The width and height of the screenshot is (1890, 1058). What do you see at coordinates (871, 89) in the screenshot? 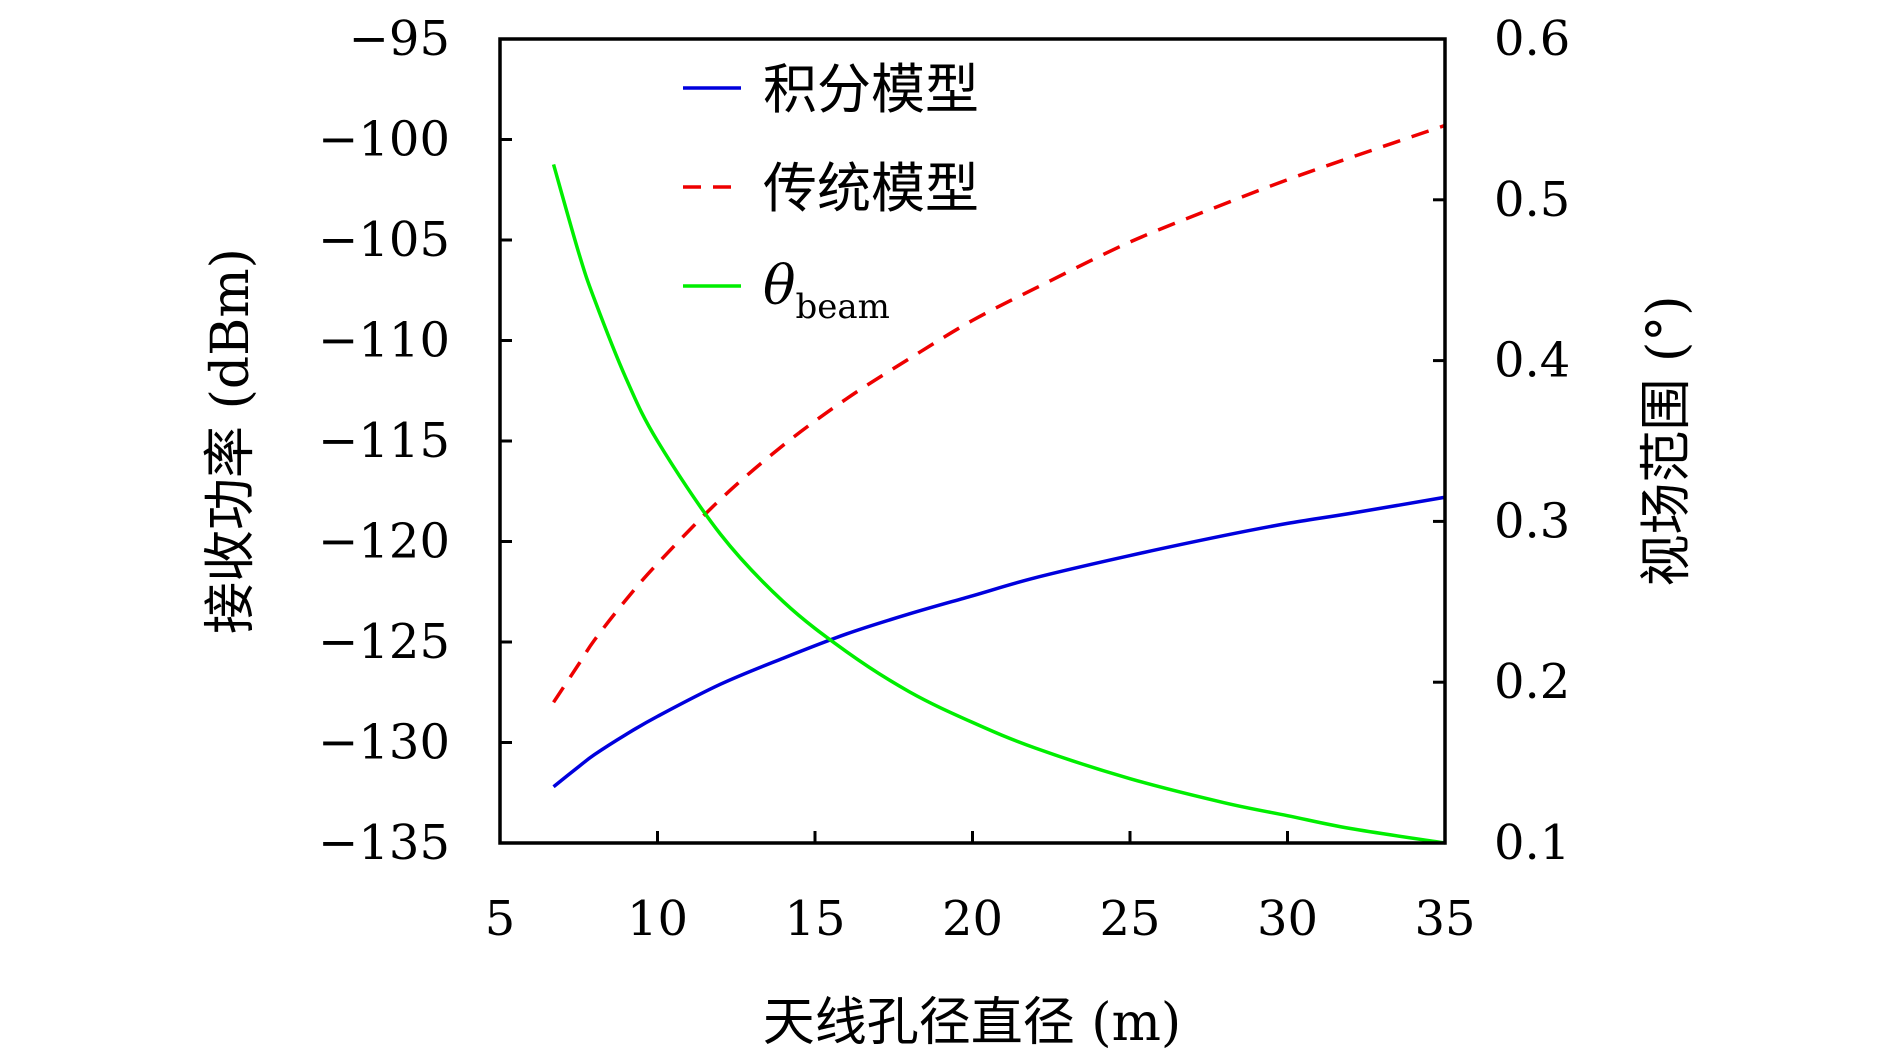
I see `legend-label-integral-model: 积分模型` at bounding box center [871, 89].